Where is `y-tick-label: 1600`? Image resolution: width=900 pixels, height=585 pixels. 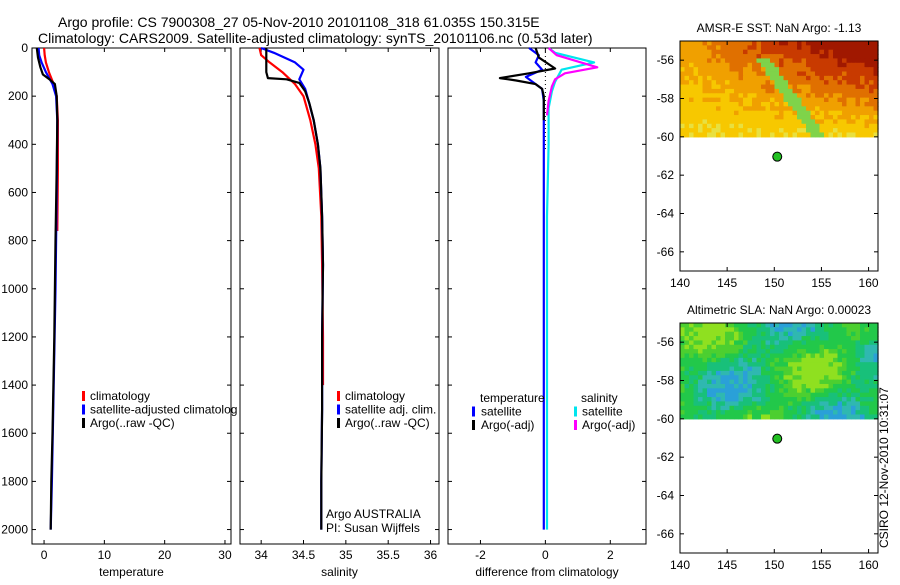 y-tick-label: 1600 is located at coordinates (14, 433).